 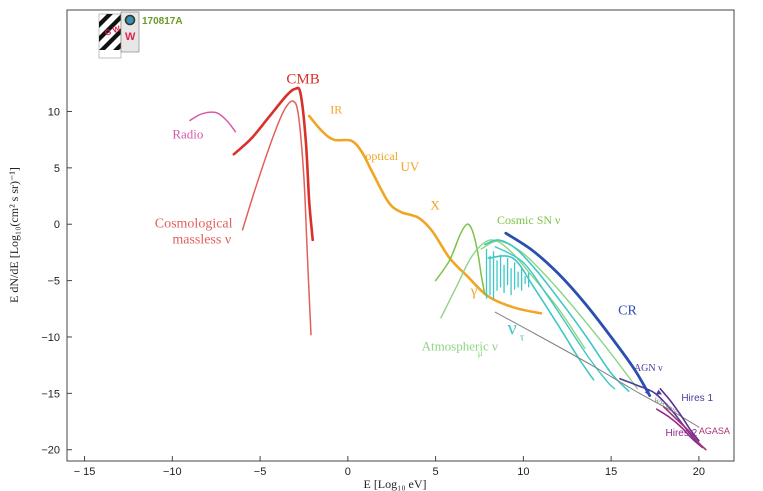 What do you see at coordinates (529, 220) in the screenshot?
I see `annotation-cosmic-sn: Cosmic SN ν` at bounding box center [529, 220].